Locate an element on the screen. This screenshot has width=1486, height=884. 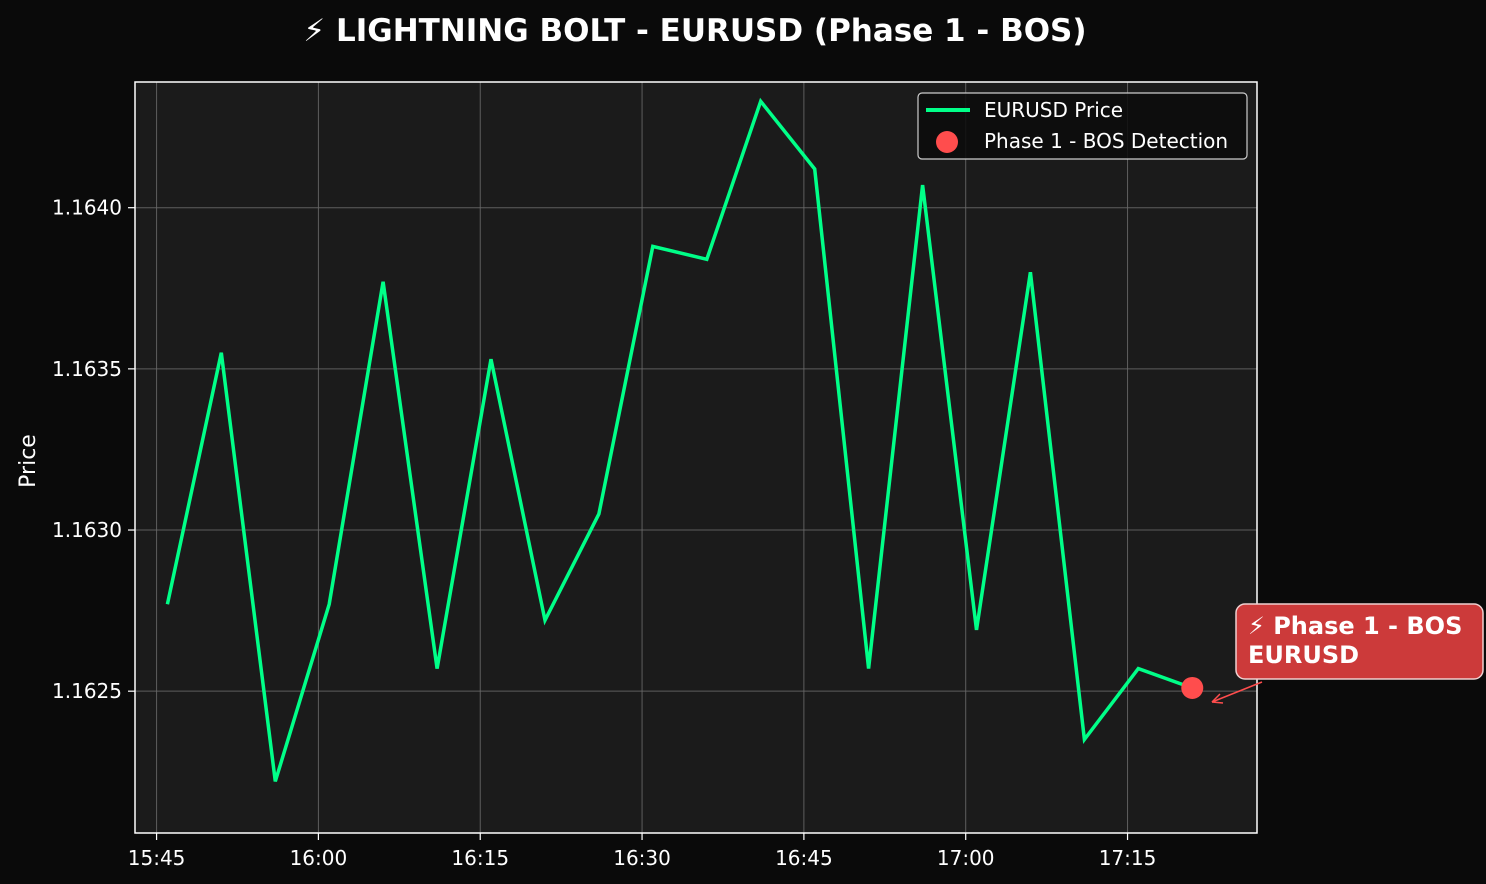
x-tick-label: 17:00 is located at coordinates (966, 858).